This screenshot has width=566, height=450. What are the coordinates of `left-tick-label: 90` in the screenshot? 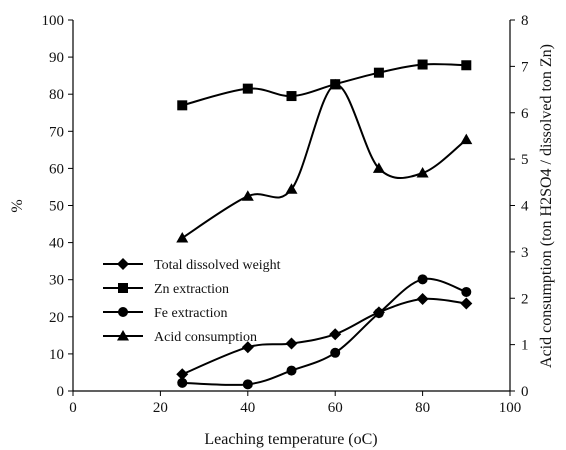 It's located at (56, 58).